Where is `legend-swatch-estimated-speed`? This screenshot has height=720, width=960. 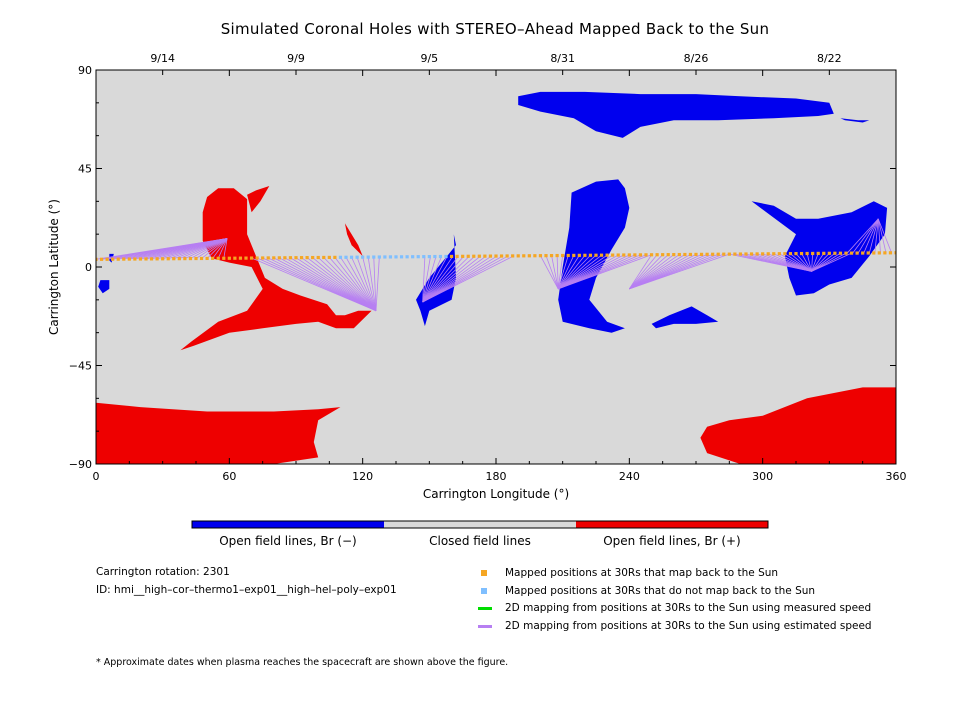
legend-swatch-estimated-speed is located at coordinates (485, 626).